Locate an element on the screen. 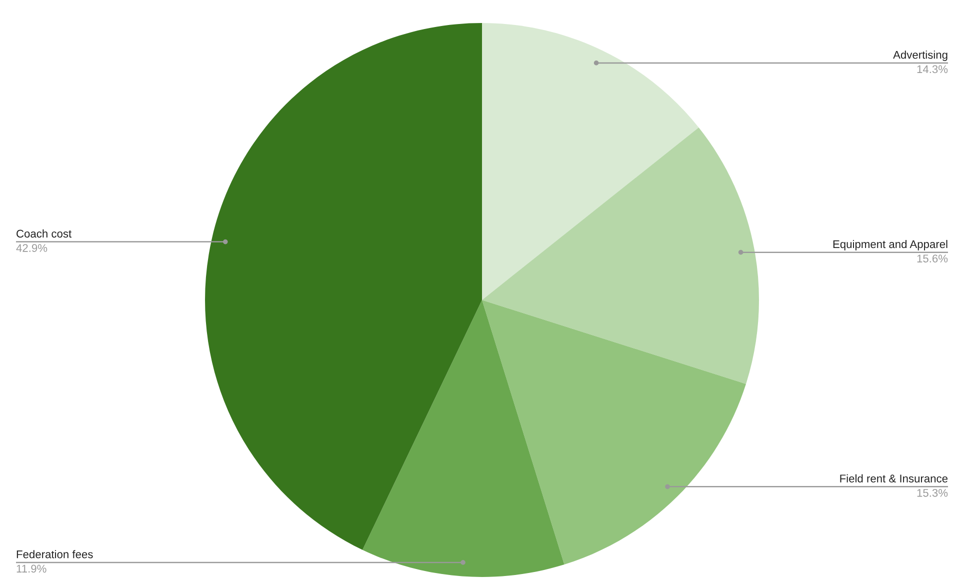 The image size is (968, 585). data-label: 11.9% is located at coordinates (31, 568).